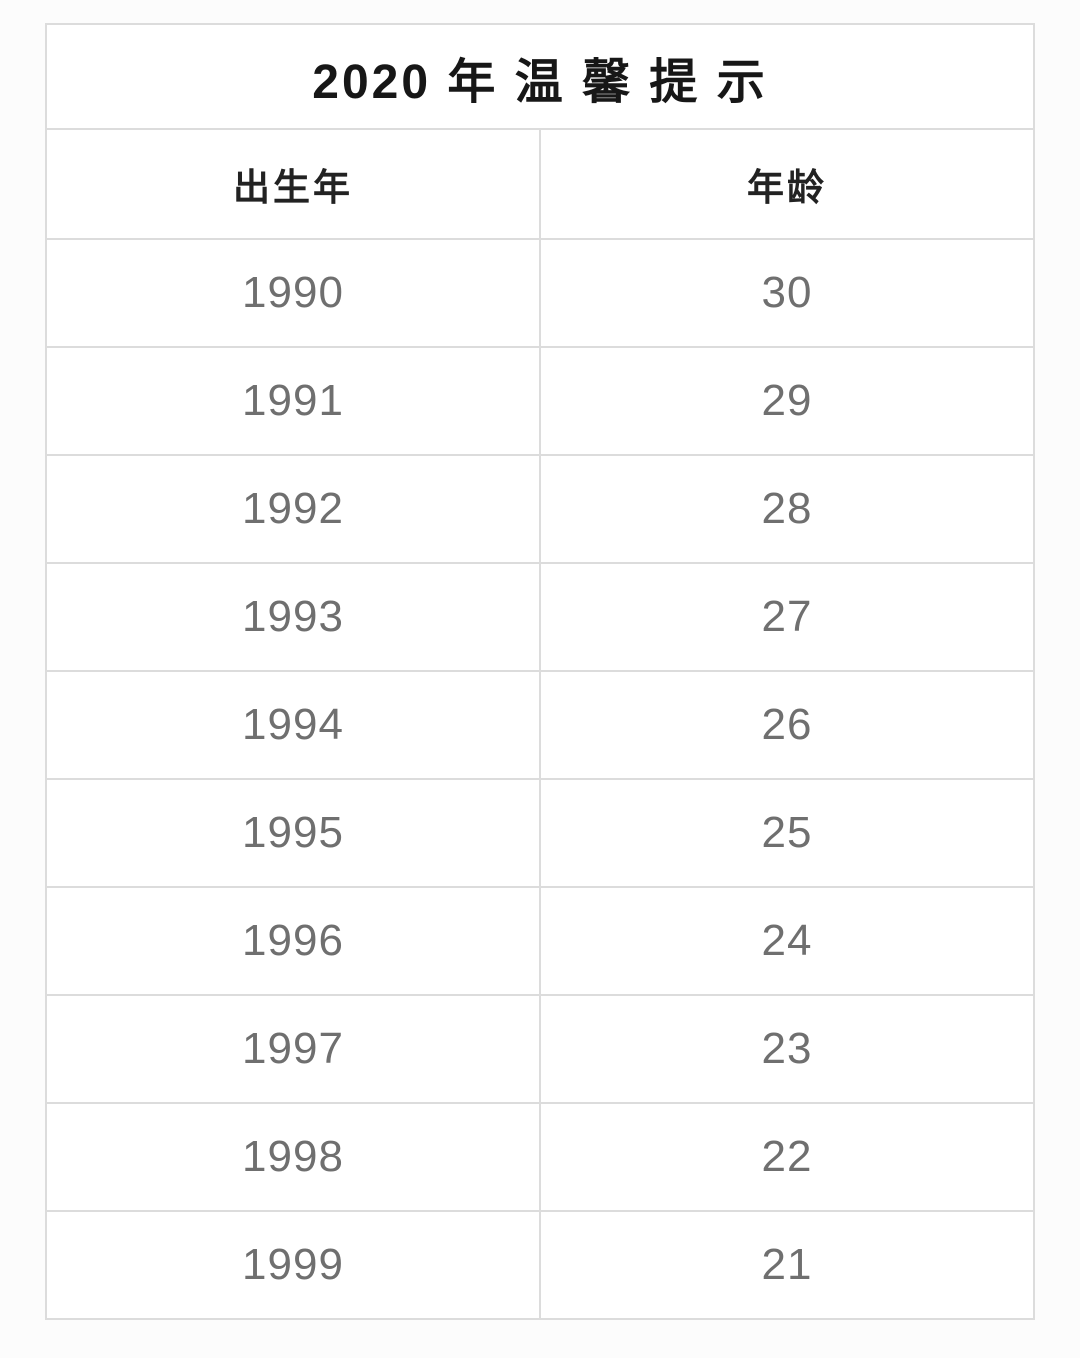 The width and height of the screenshot is (1080, 1358). I want to click on column-header-birth-year: 出生年, so click(293, 184).